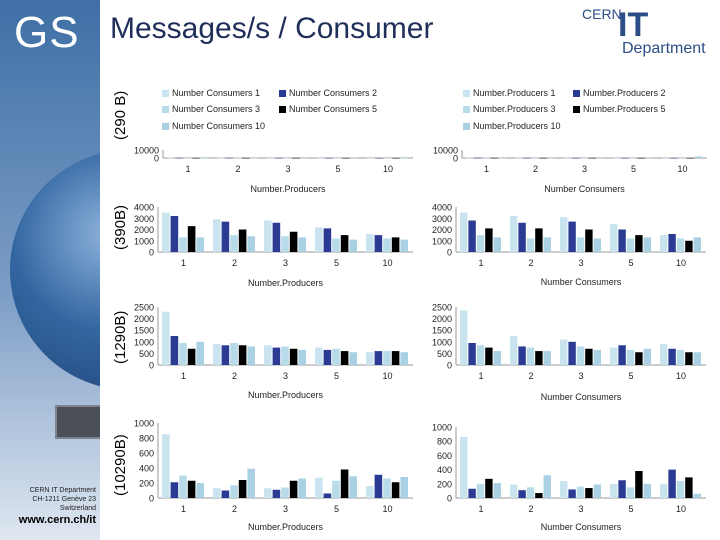  What do you see at coordinates (444, 470) in the screenshot?
I see `y-tick-label: 400` at bounding box center [444, 470].